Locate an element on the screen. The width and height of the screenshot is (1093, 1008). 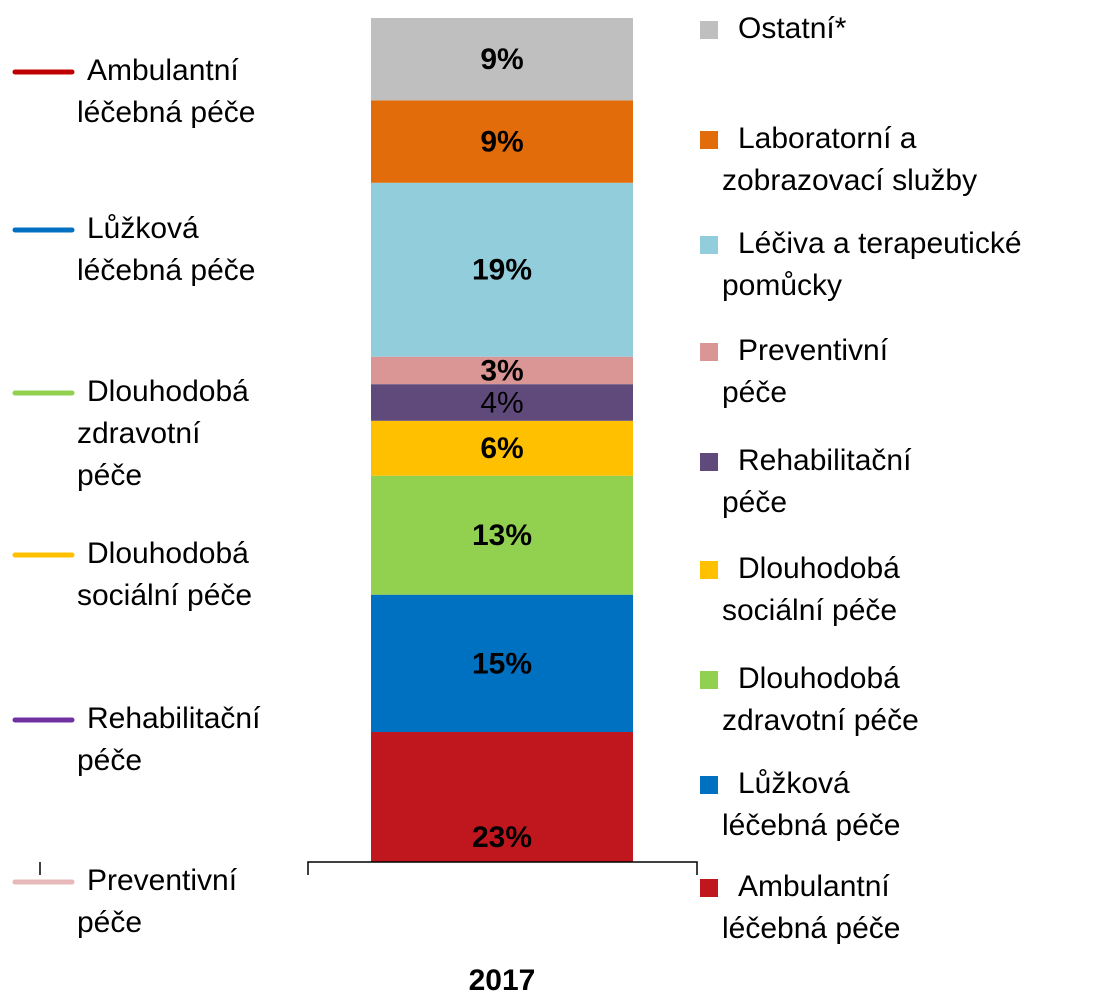
value-label: 19% is located at coordinates (502, 270).